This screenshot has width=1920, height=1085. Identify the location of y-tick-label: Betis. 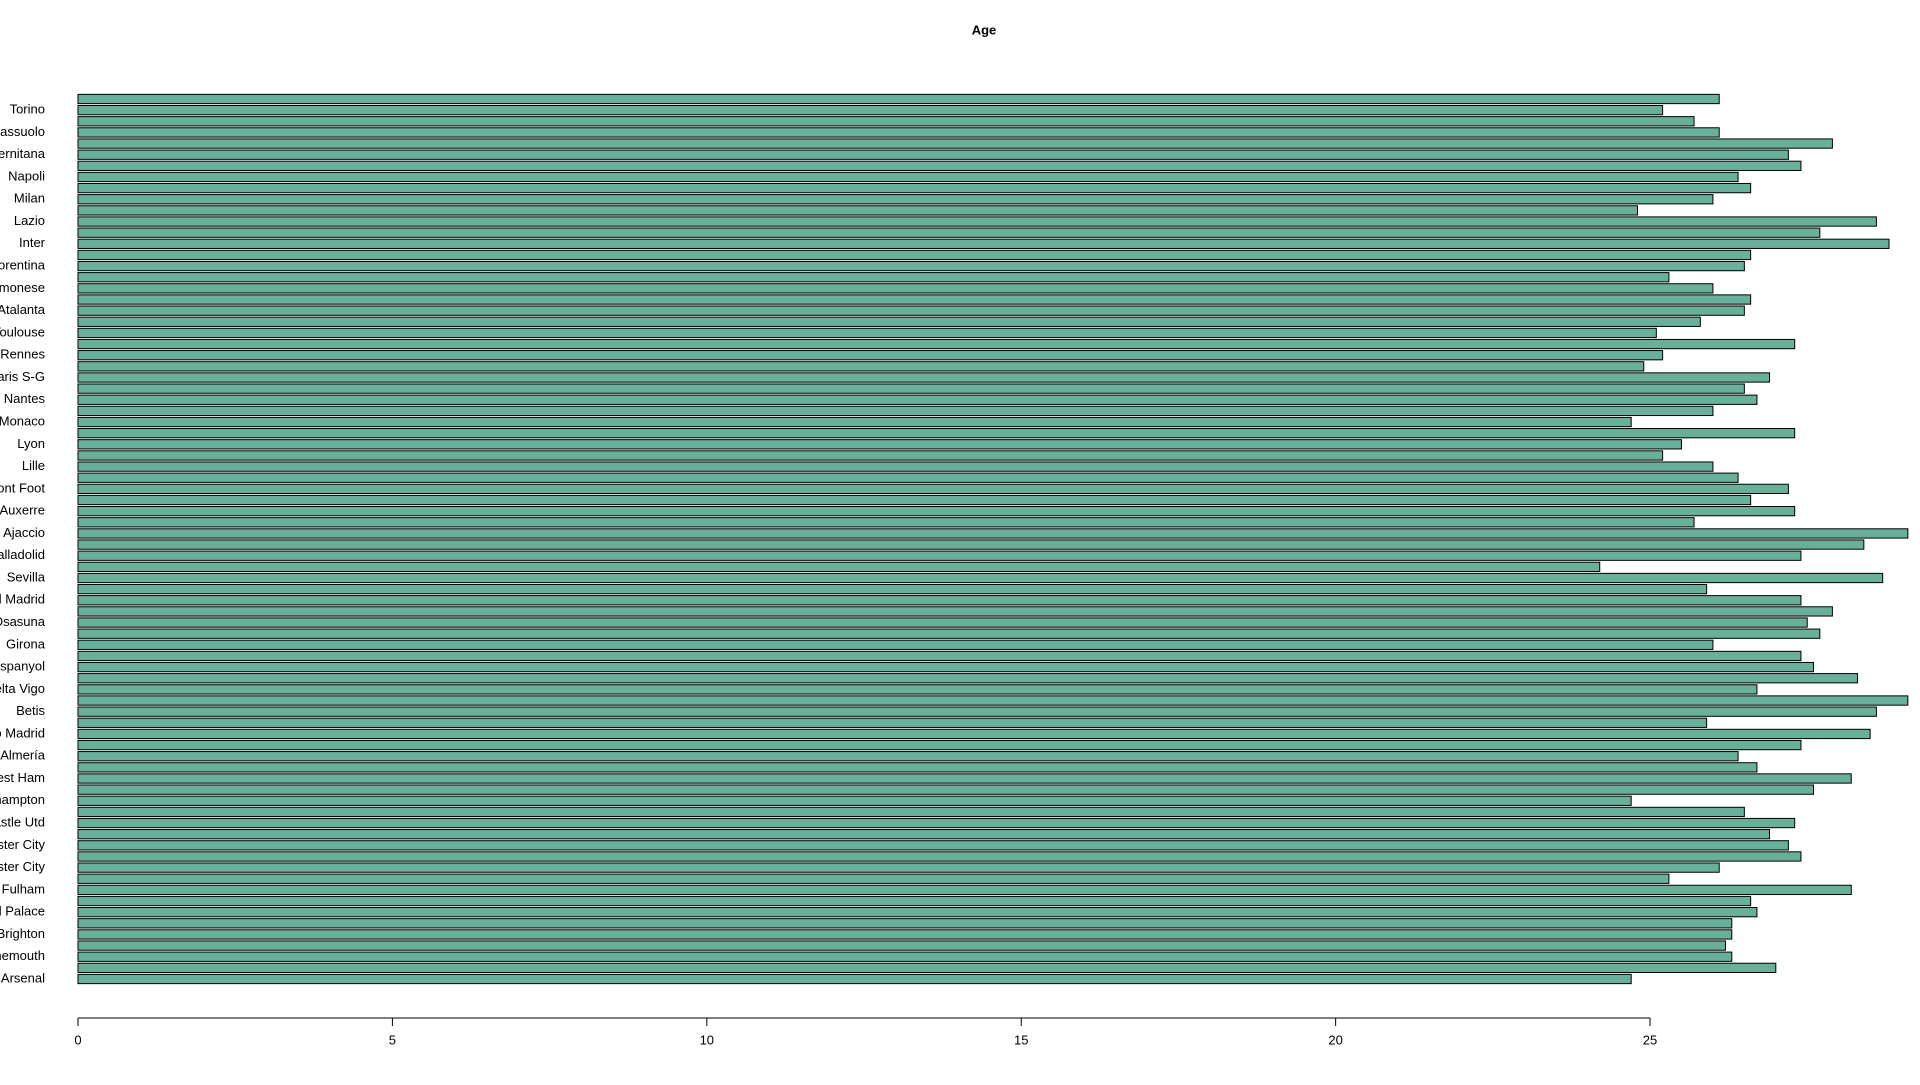
(30, 710).